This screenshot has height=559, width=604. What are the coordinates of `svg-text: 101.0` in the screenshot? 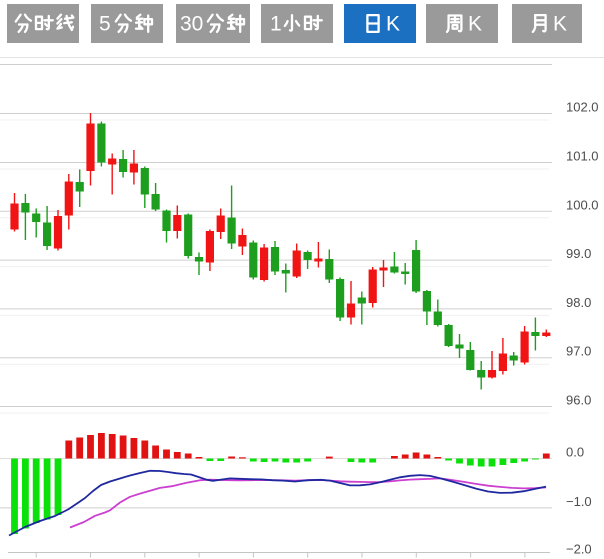 It's located at (582, 156).